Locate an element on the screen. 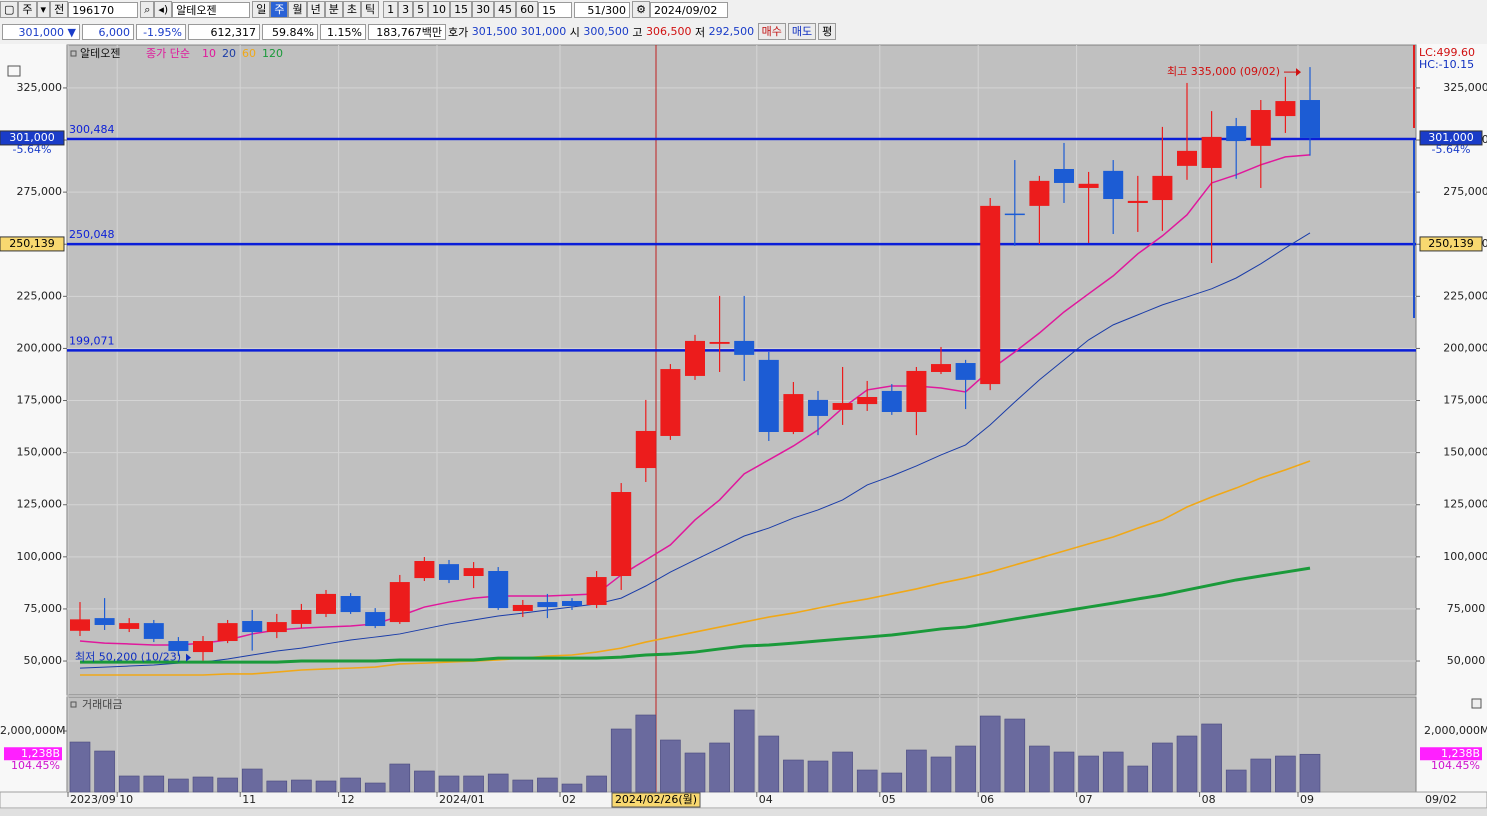 Image resolution: width=1487 pixels, height=816 pixels. period-button: 분 is located at coordinates (333, 9).